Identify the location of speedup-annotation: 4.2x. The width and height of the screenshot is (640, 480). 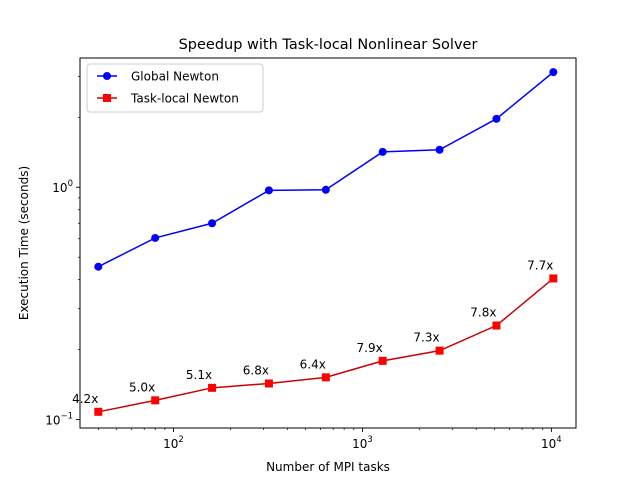
(85, 399).